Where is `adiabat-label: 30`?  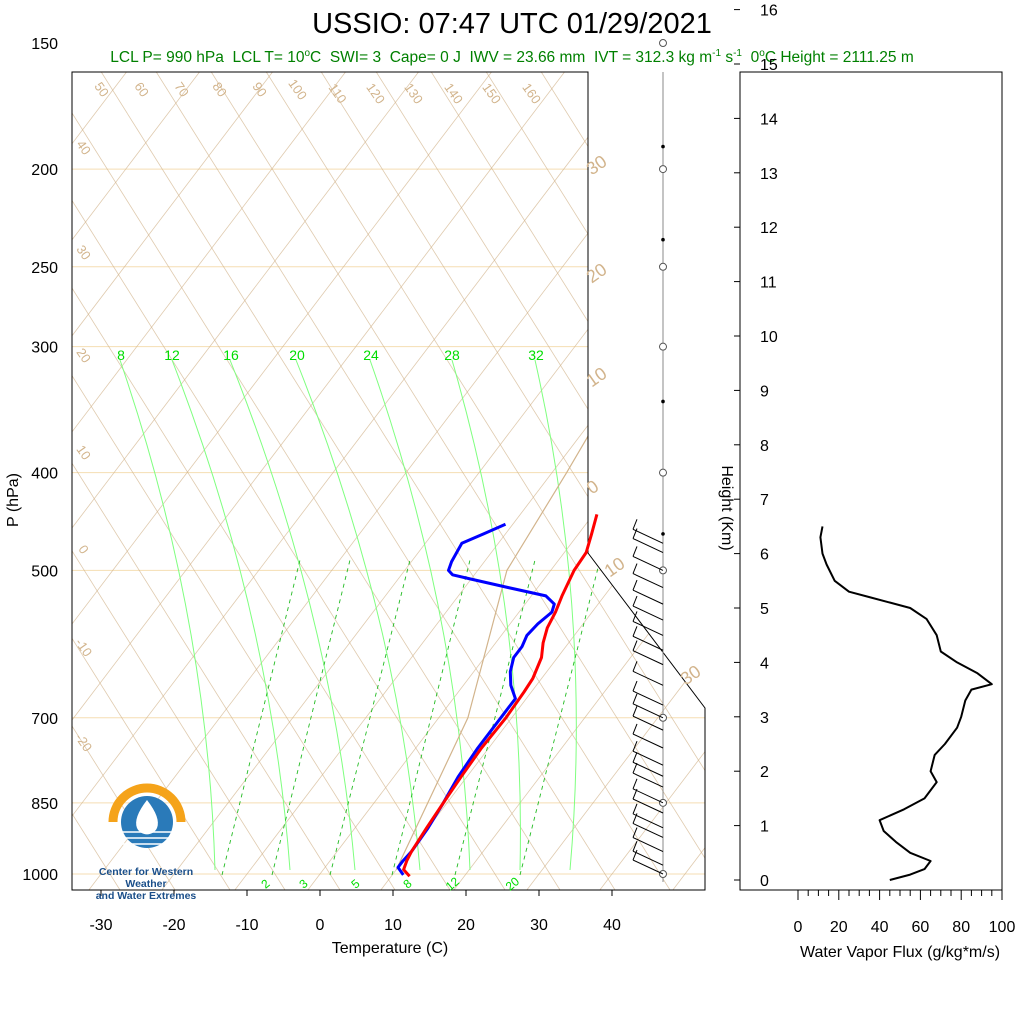 adiabat-label: 30 is located at coordinates (83, 252).